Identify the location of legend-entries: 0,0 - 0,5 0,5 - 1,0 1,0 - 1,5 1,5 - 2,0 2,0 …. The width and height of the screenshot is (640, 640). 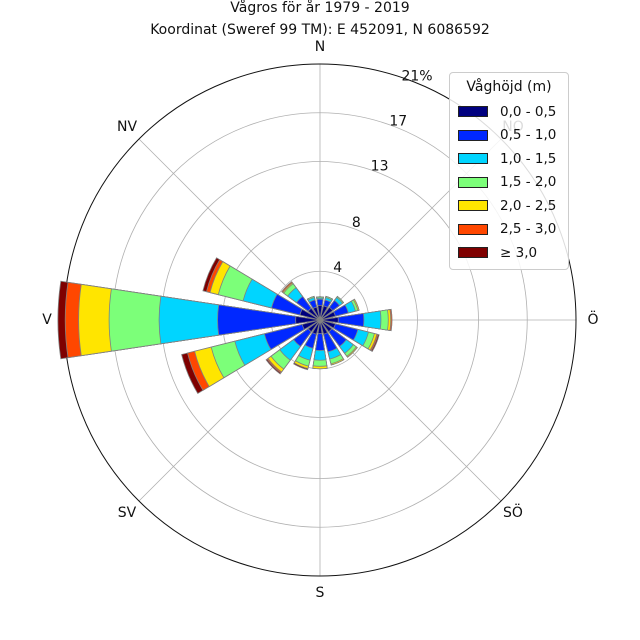
(509, 182).